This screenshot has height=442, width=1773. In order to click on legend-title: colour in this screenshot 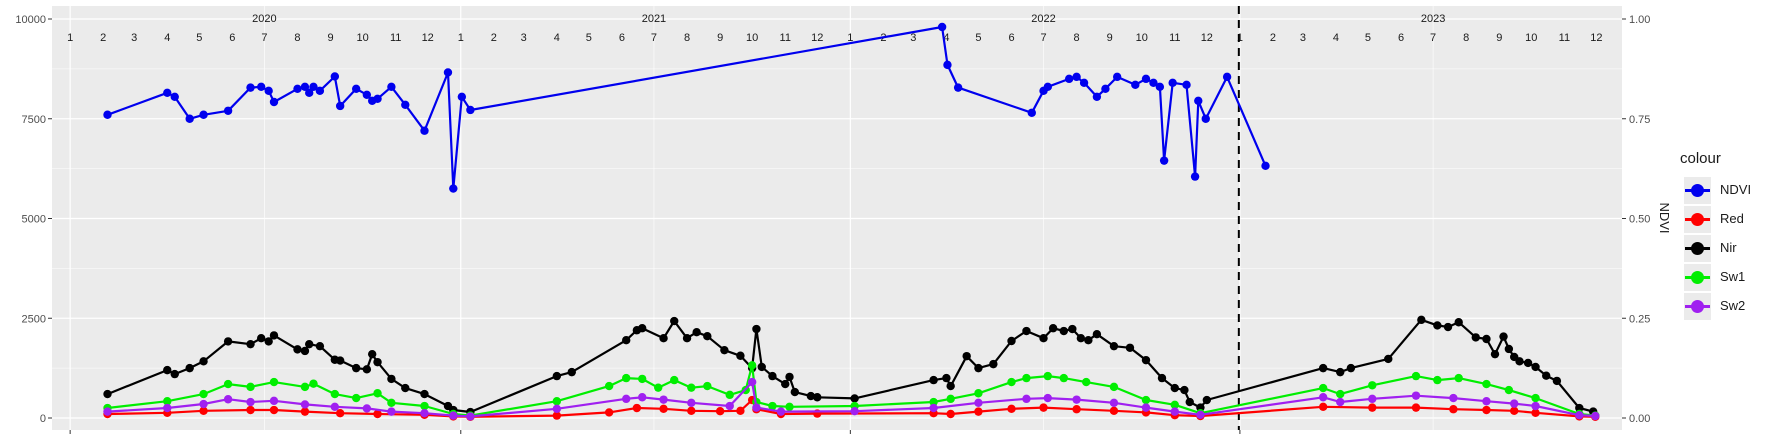, I will do `click(1700, 158)`.